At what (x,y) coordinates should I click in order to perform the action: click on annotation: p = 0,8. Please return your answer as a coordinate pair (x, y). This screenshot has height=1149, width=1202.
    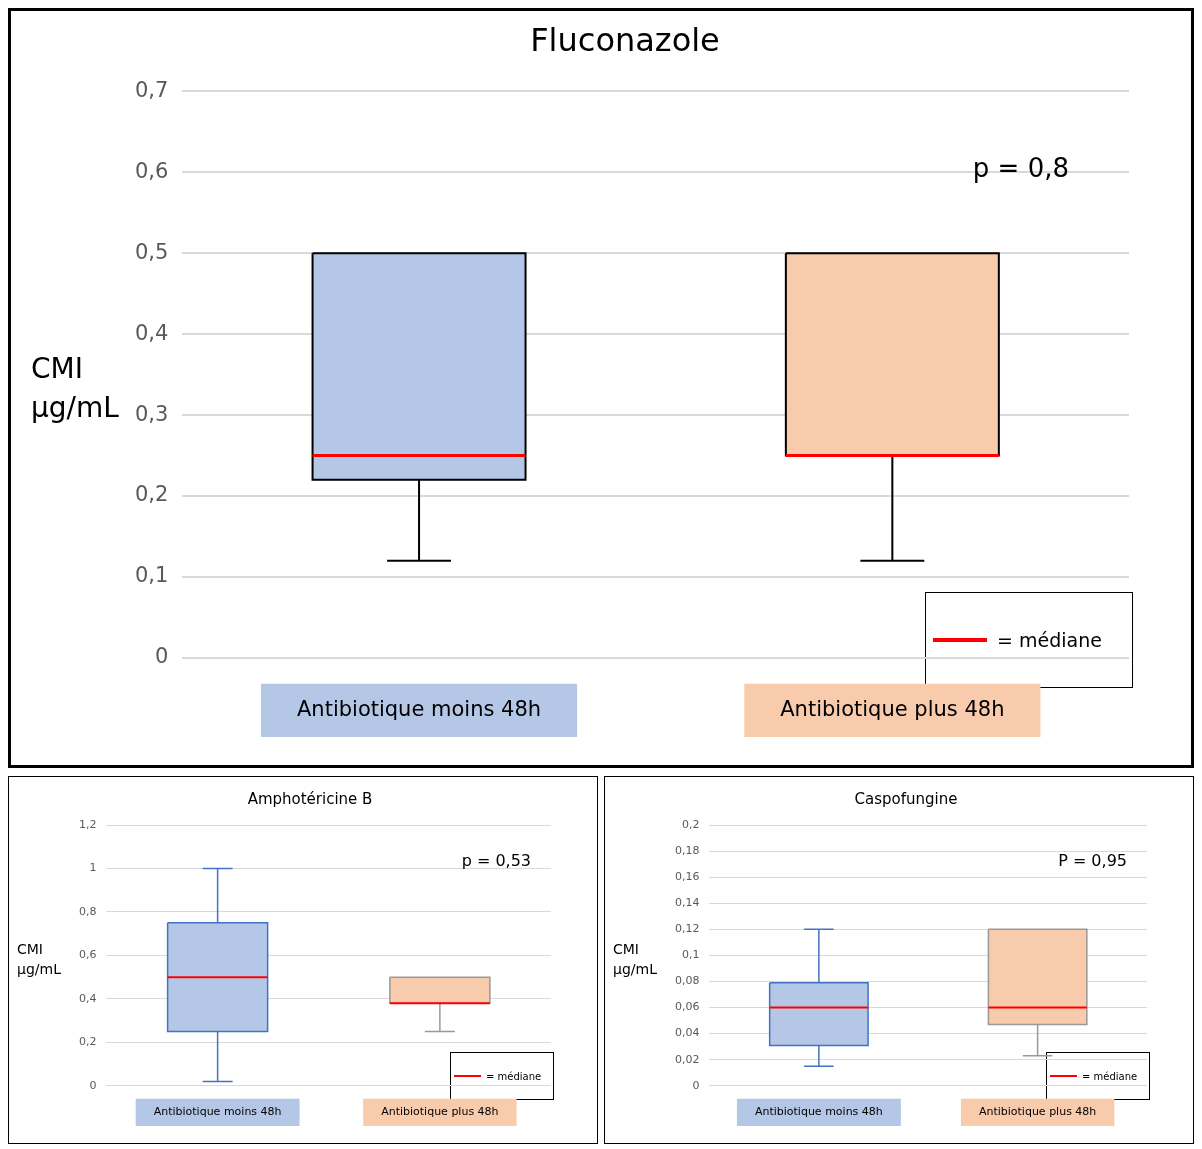
    Looking at the image, I should click on (1020, 168).